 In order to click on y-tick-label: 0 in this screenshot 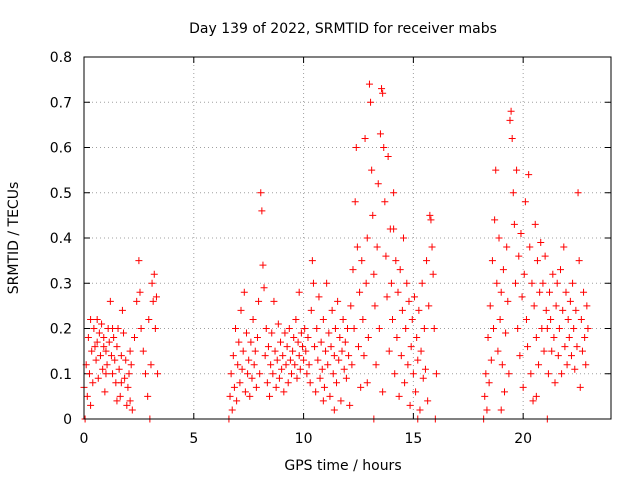, I will do `click(67, 420)`.